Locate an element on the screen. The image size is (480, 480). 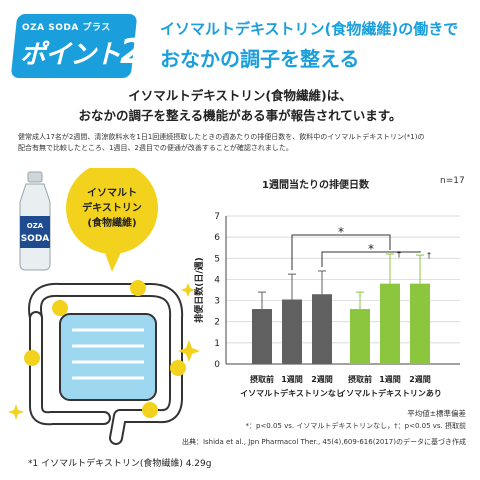
y-tick-label: 3 is located at coordinates (217, 302).